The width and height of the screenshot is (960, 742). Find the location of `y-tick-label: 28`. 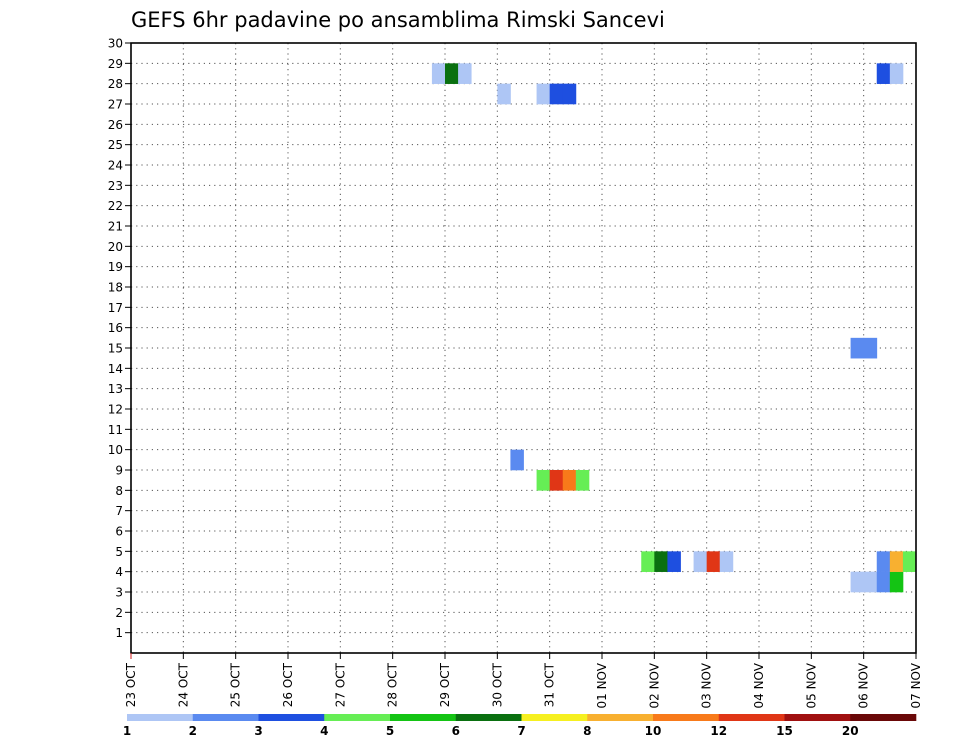

y-tick-label: 28 is located at coordinates (115, 84).